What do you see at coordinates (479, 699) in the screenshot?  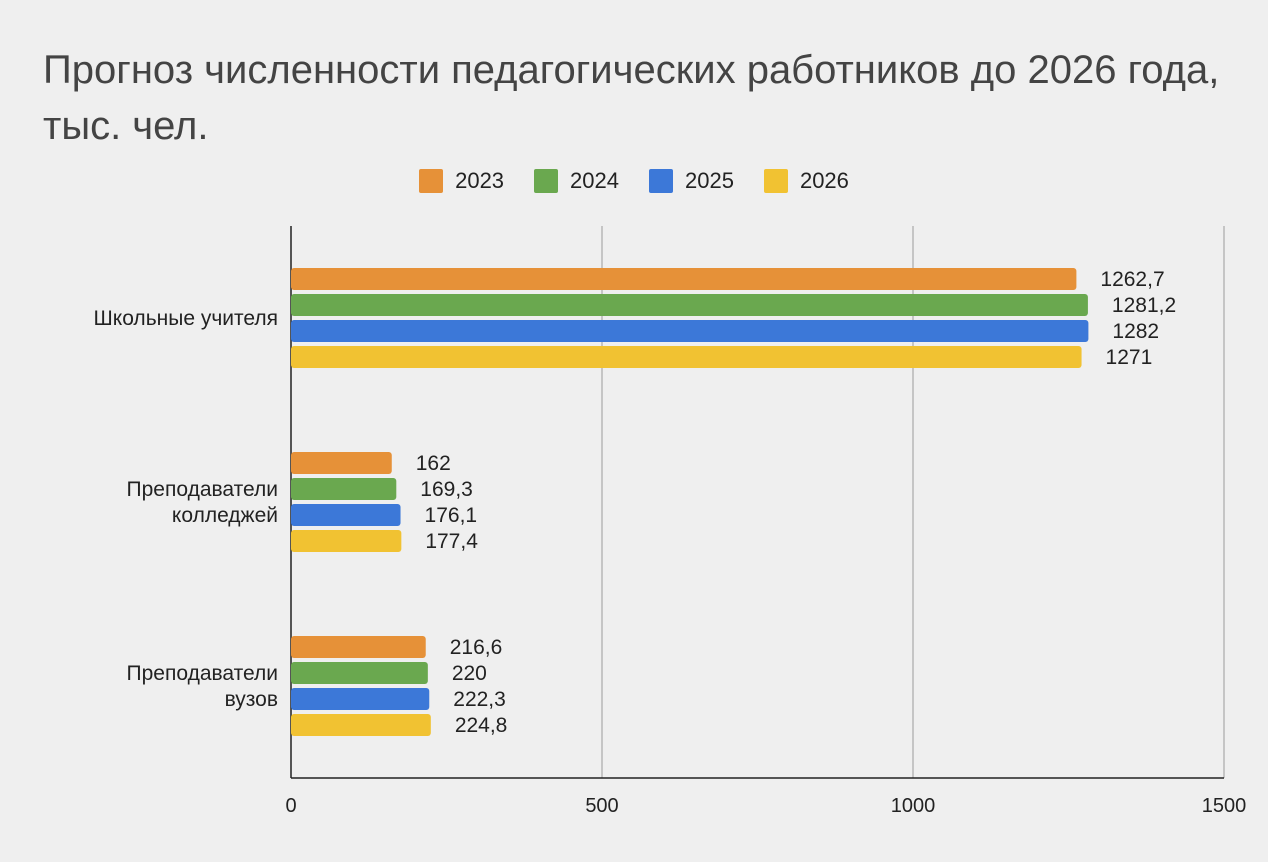 I see `data-label: 222,3` at bounding box center [479, 699].